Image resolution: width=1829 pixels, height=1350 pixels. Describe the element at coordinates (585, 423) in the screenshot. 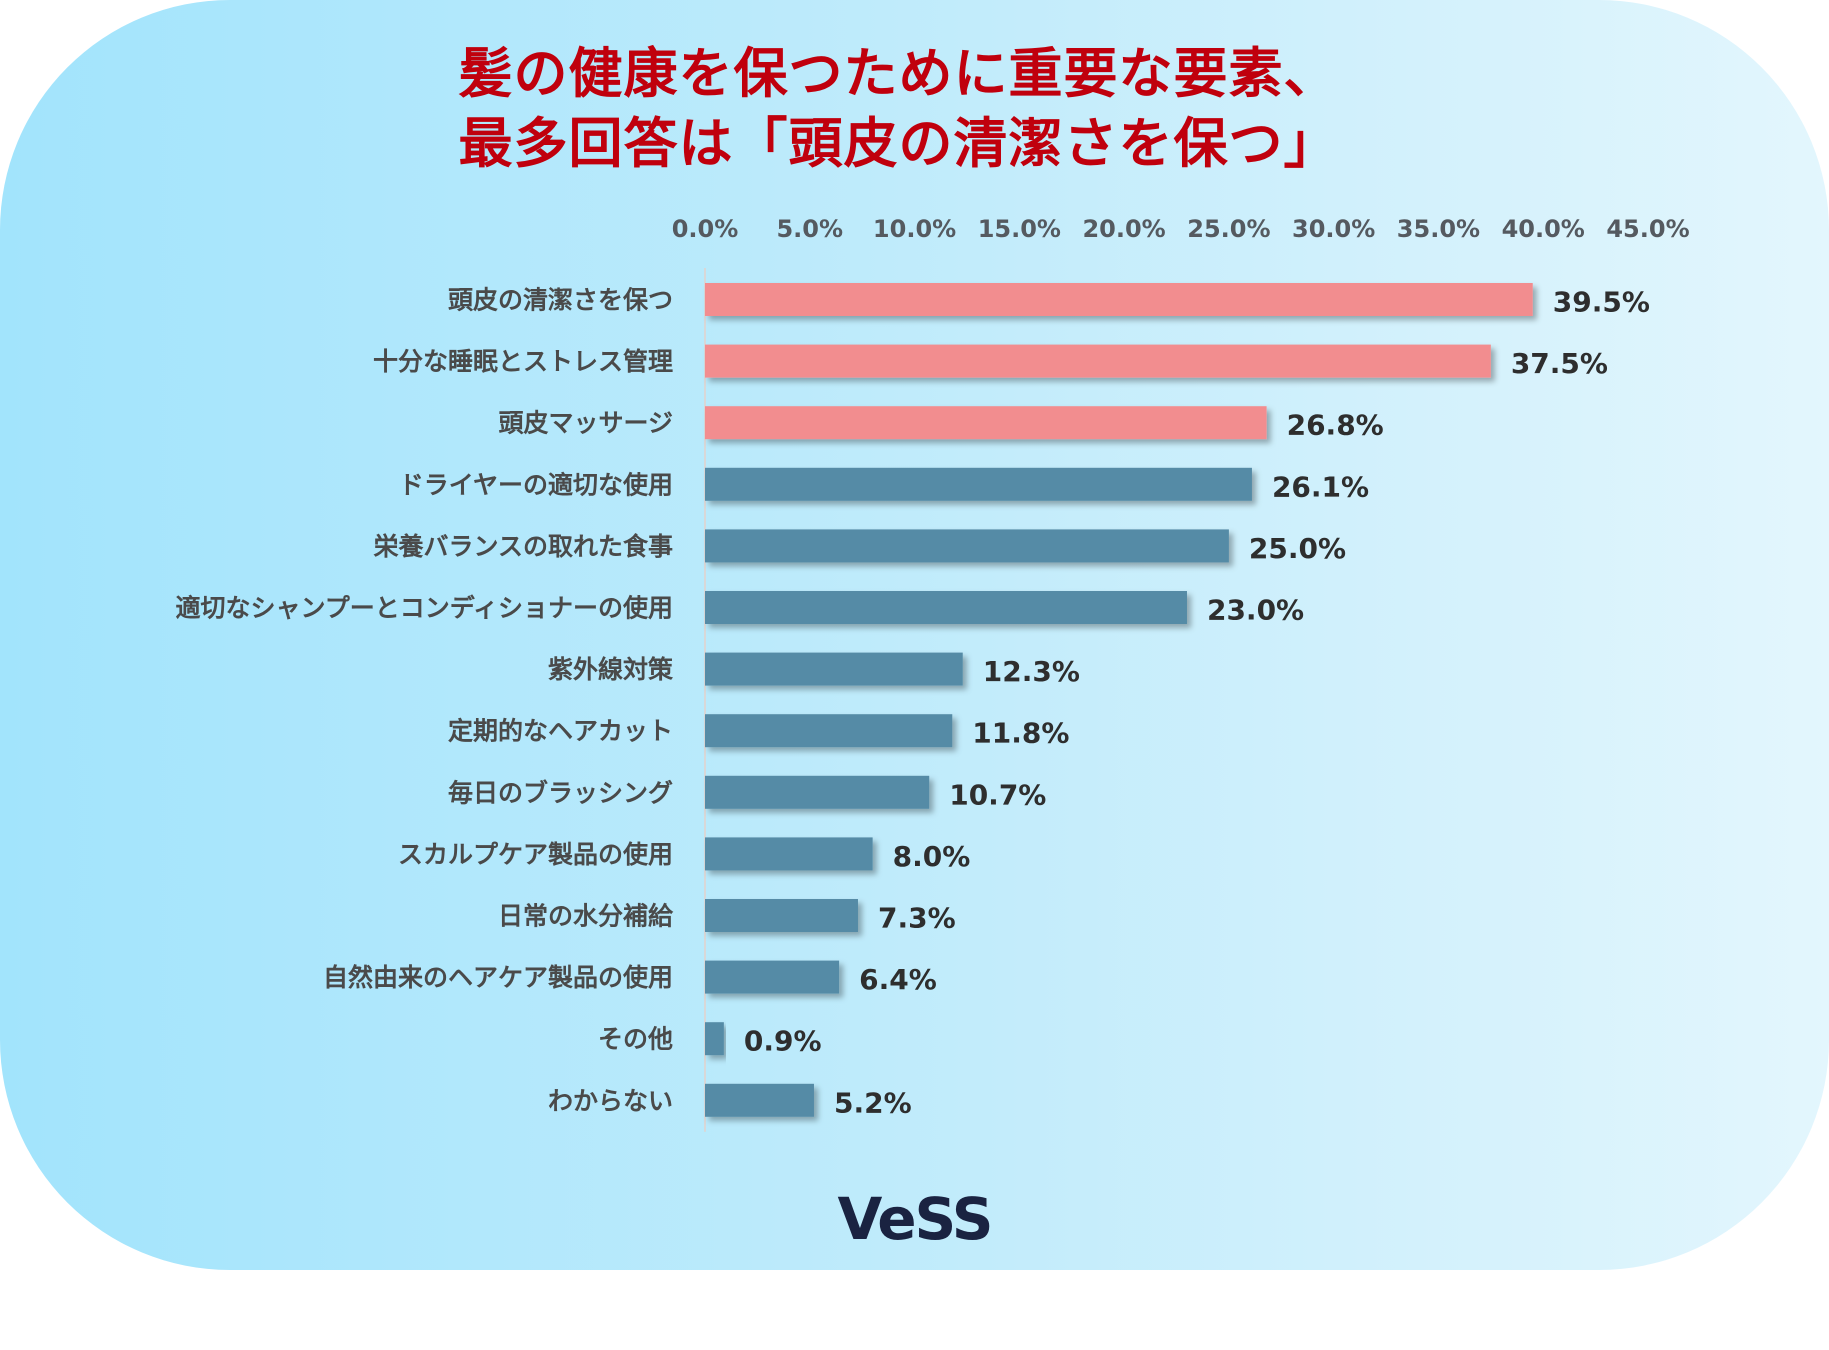

I see `category-label: 頭皮マッサージ` at that location.